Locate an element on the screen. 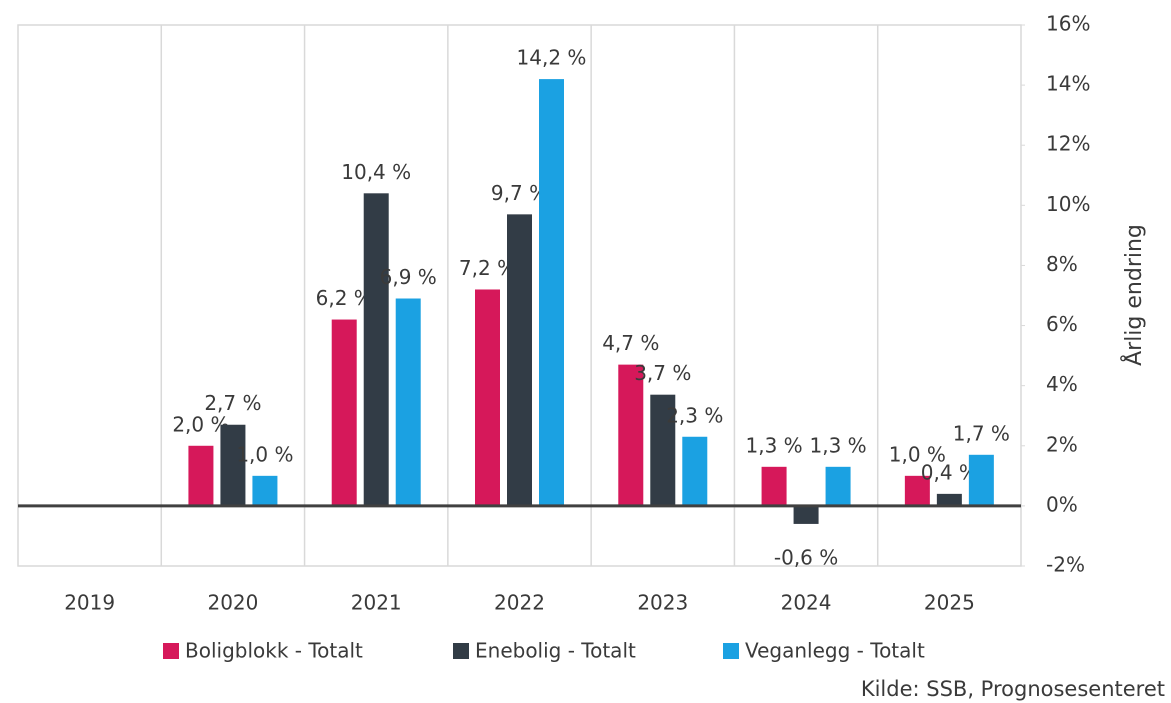 The width and height of the screenshot is (1171, 703). data-label: 2,3 % is located at coordinates (694, 415).